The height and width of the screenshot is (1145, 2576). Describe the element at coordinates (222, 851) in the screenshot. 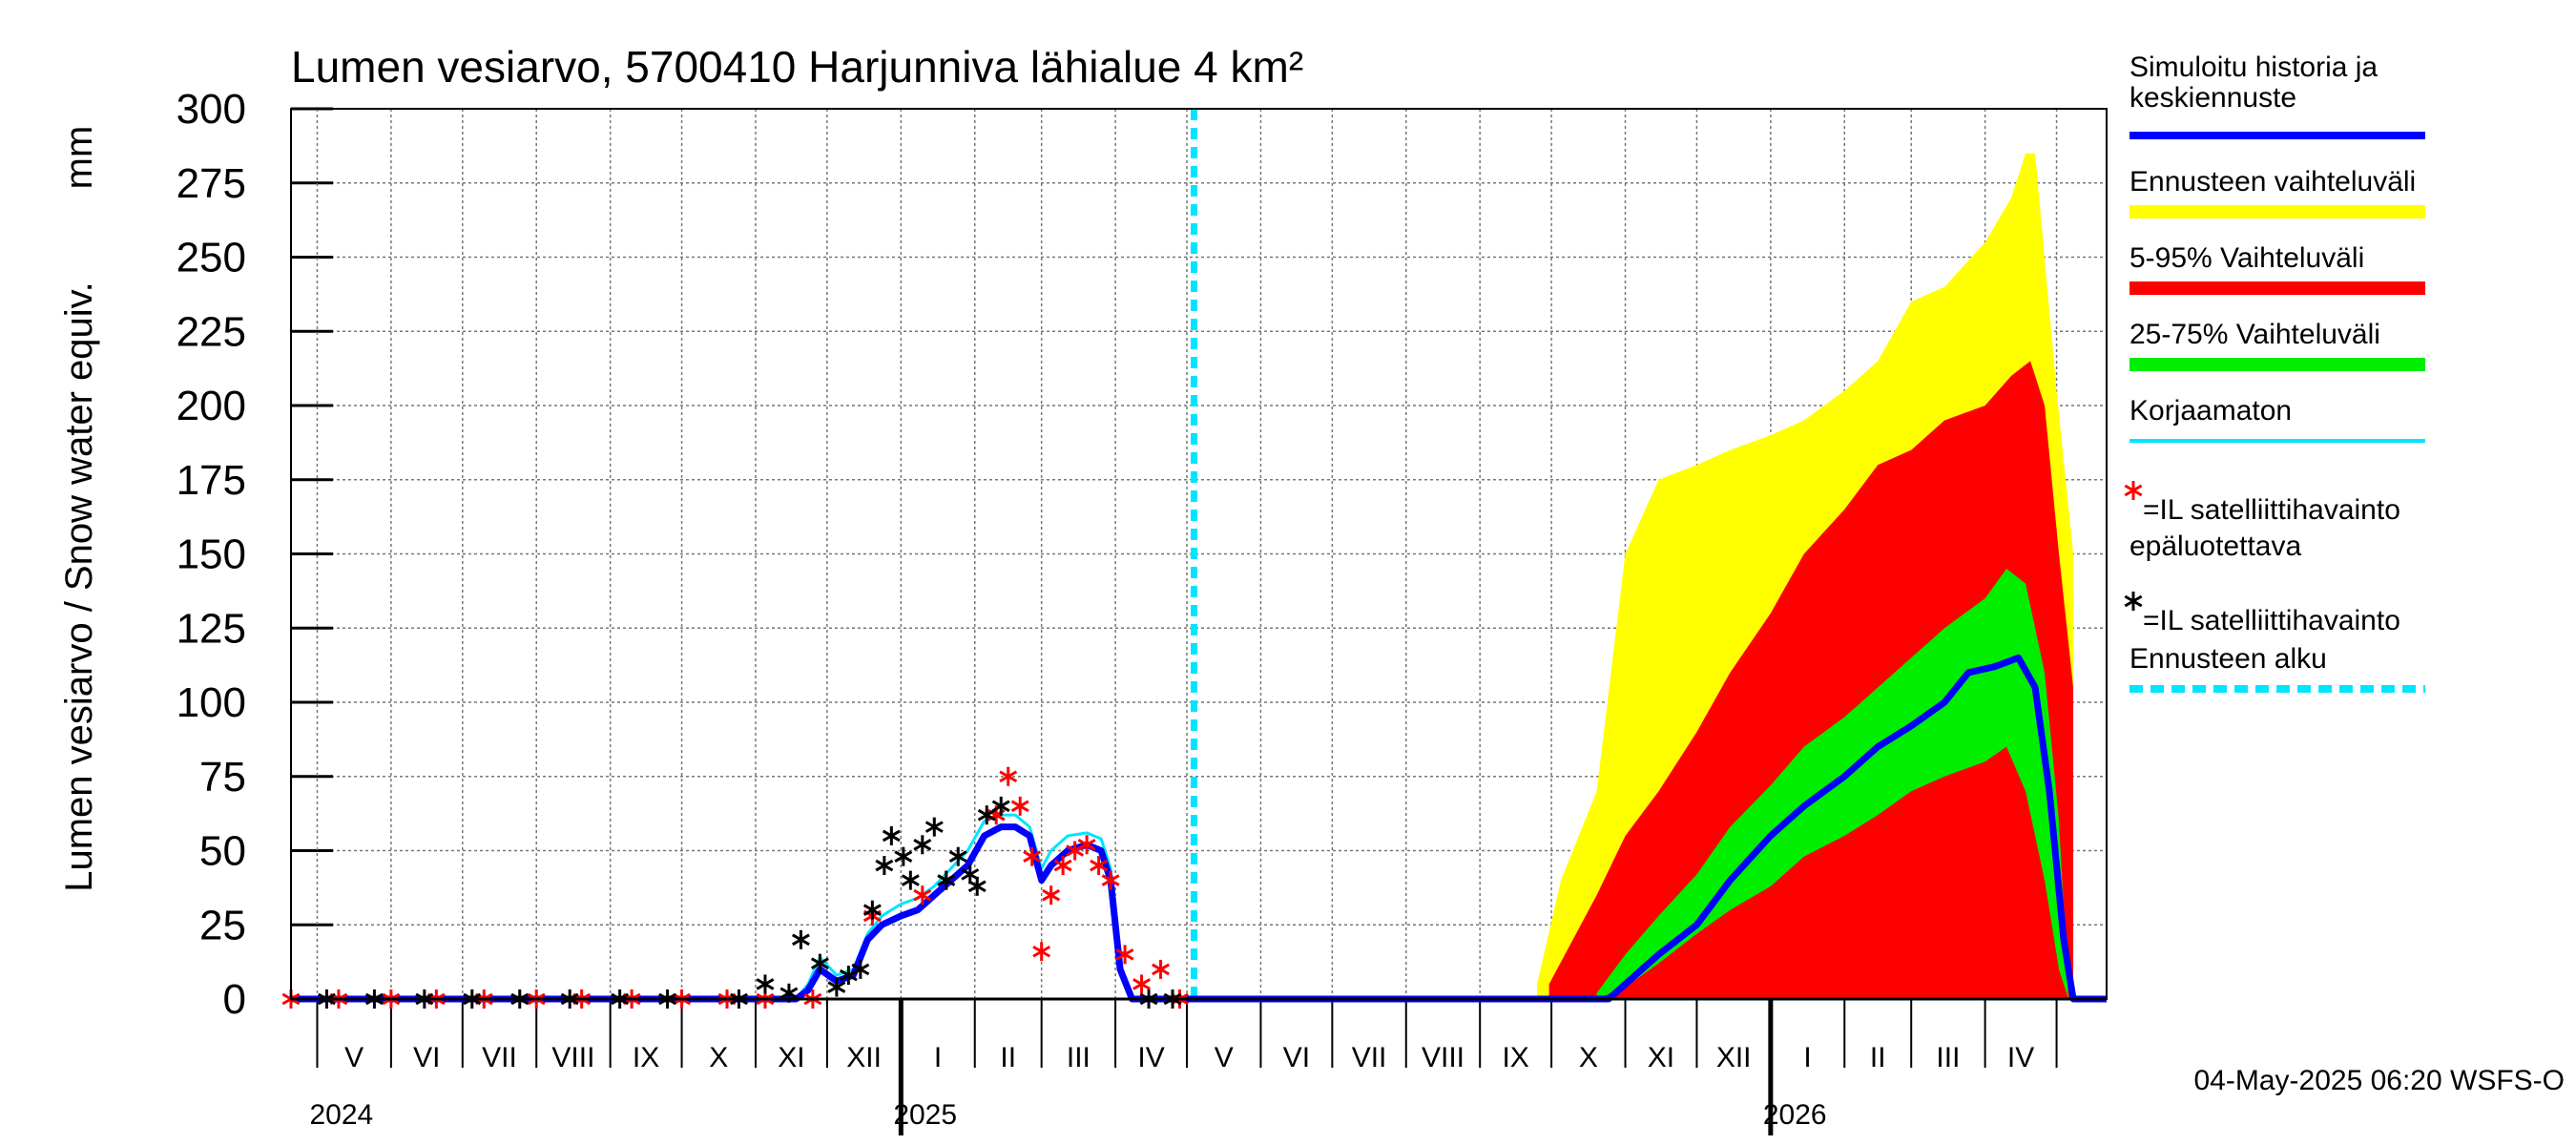

I see `y-tick-label: 50` at that location.